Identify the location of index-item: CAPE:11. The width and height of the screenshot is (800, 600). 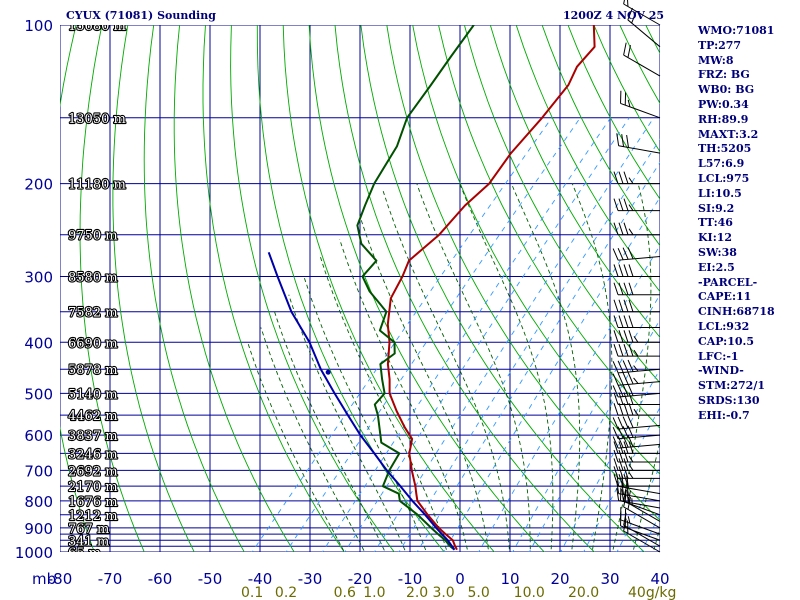
(725, 297).